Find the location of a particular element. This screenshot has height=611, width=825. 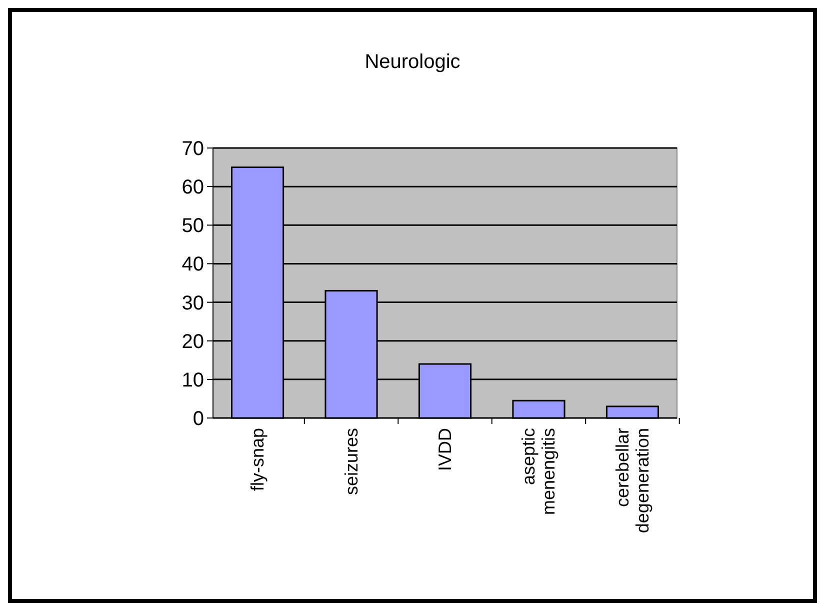

x-tick-label: aseptic menengitis is located at coordinates (538, 472).